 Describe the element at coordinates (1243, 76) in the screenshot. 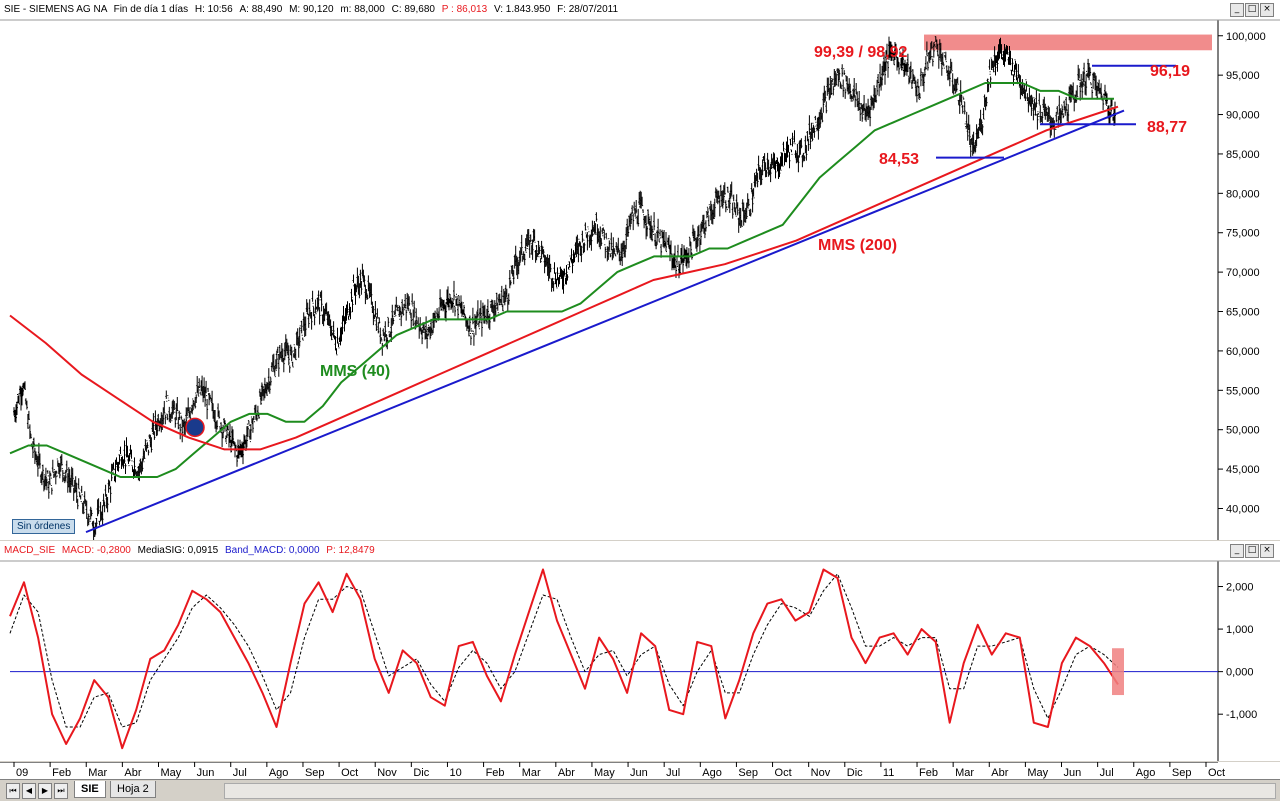

I see `y-tick-label: 95,000` at that location.